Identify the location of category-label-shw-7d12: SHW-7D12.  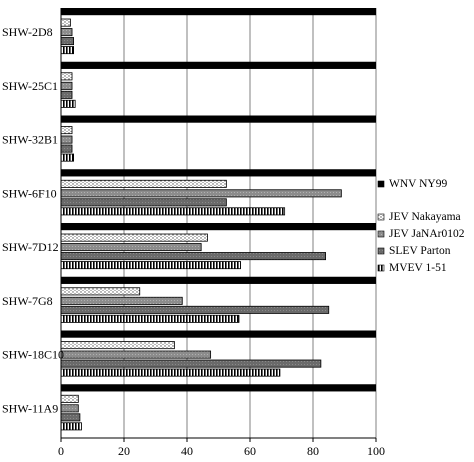
(30, 247).